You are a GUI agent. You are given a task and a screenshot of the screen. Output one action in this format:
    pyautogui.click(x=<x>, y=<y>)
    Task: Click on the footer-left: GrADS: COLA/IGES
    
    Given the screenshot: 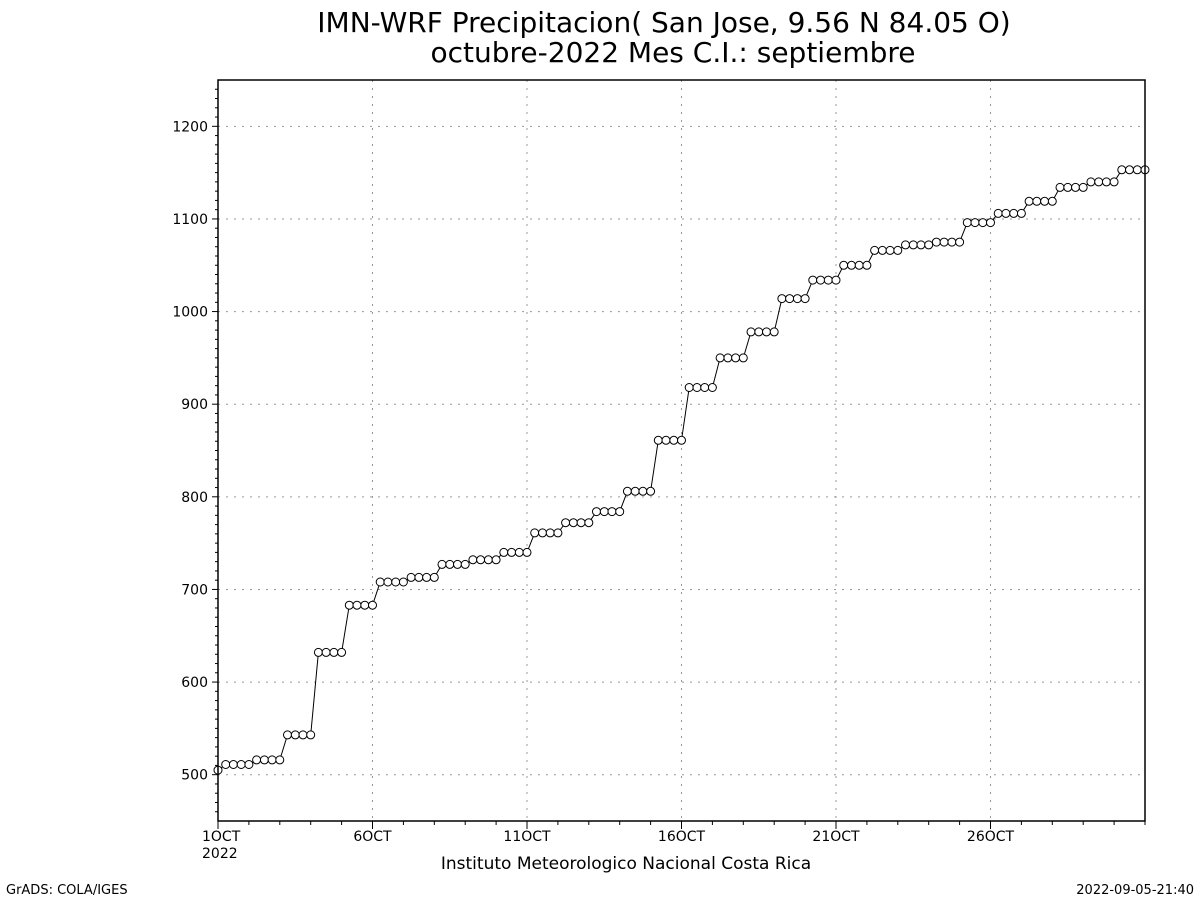 What is the action you would take?
    pyautogui.click(x=67, y=890)
    